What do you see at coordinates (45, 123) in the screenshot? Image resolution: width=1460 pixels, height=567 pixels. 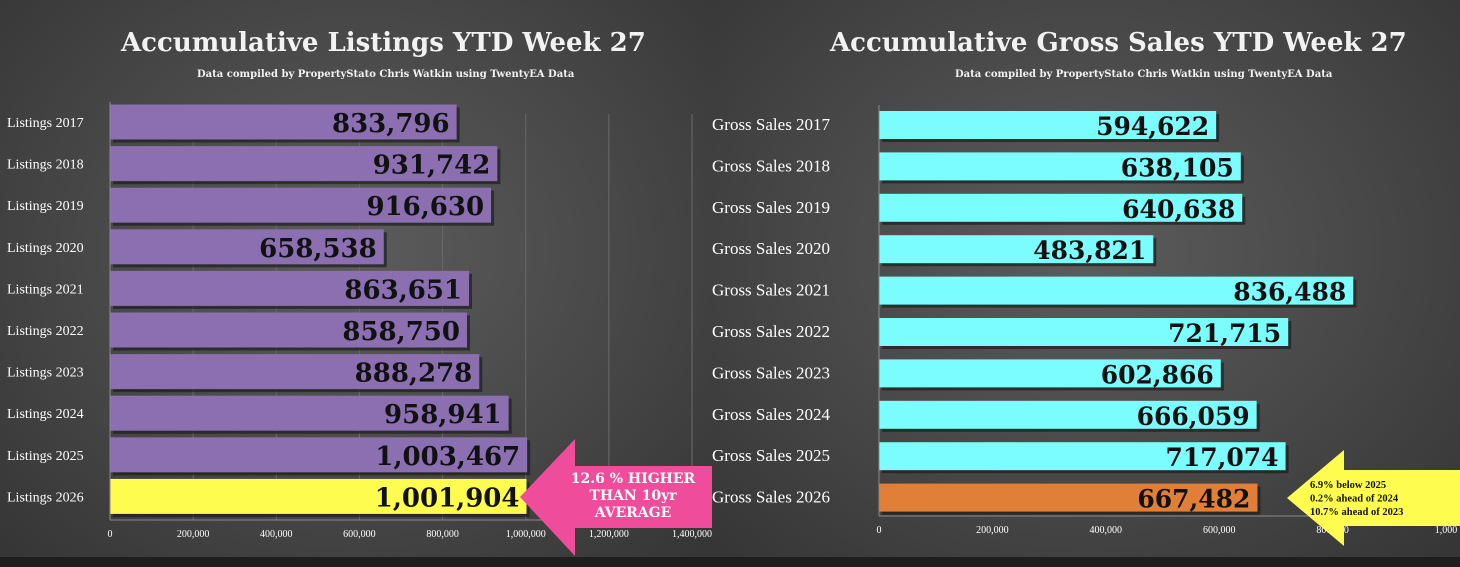 I see `category-label: Listings 2017` at bounding box center [45, 123].